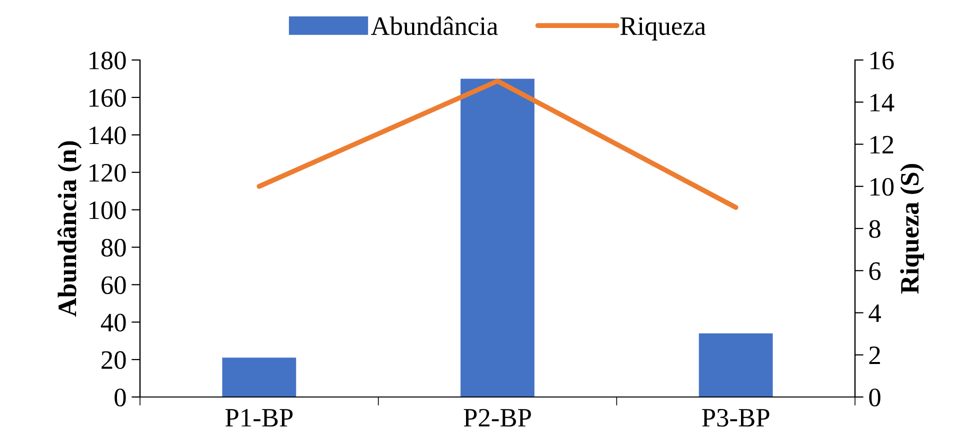 This screenshot has width=957, height=443. What do you see at coordinates (874, 229) in the screenshot?
I see `y2-tick-label: 8` at bounding box center [874, 229].